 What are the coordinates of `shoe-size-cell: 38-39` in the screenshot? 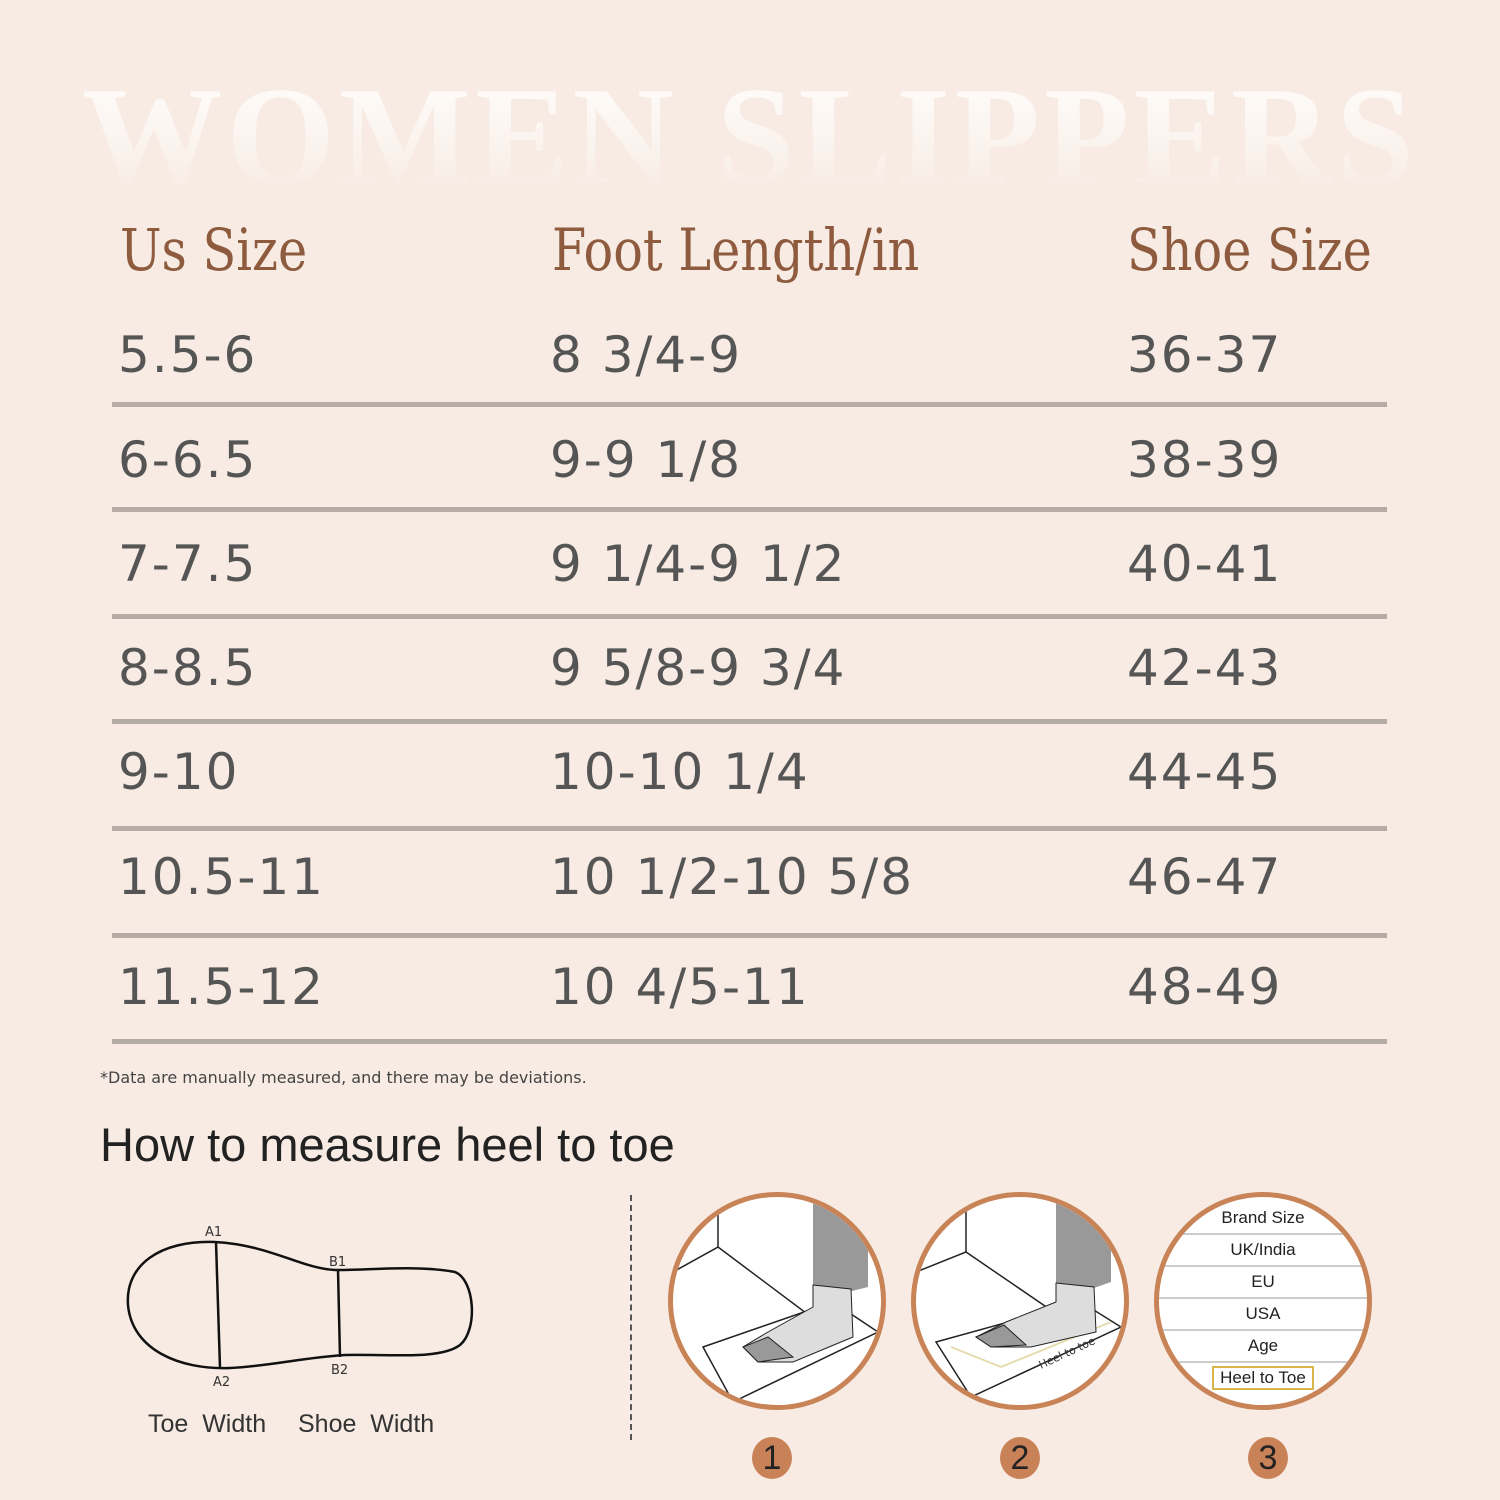 It's located at (1205, 460).